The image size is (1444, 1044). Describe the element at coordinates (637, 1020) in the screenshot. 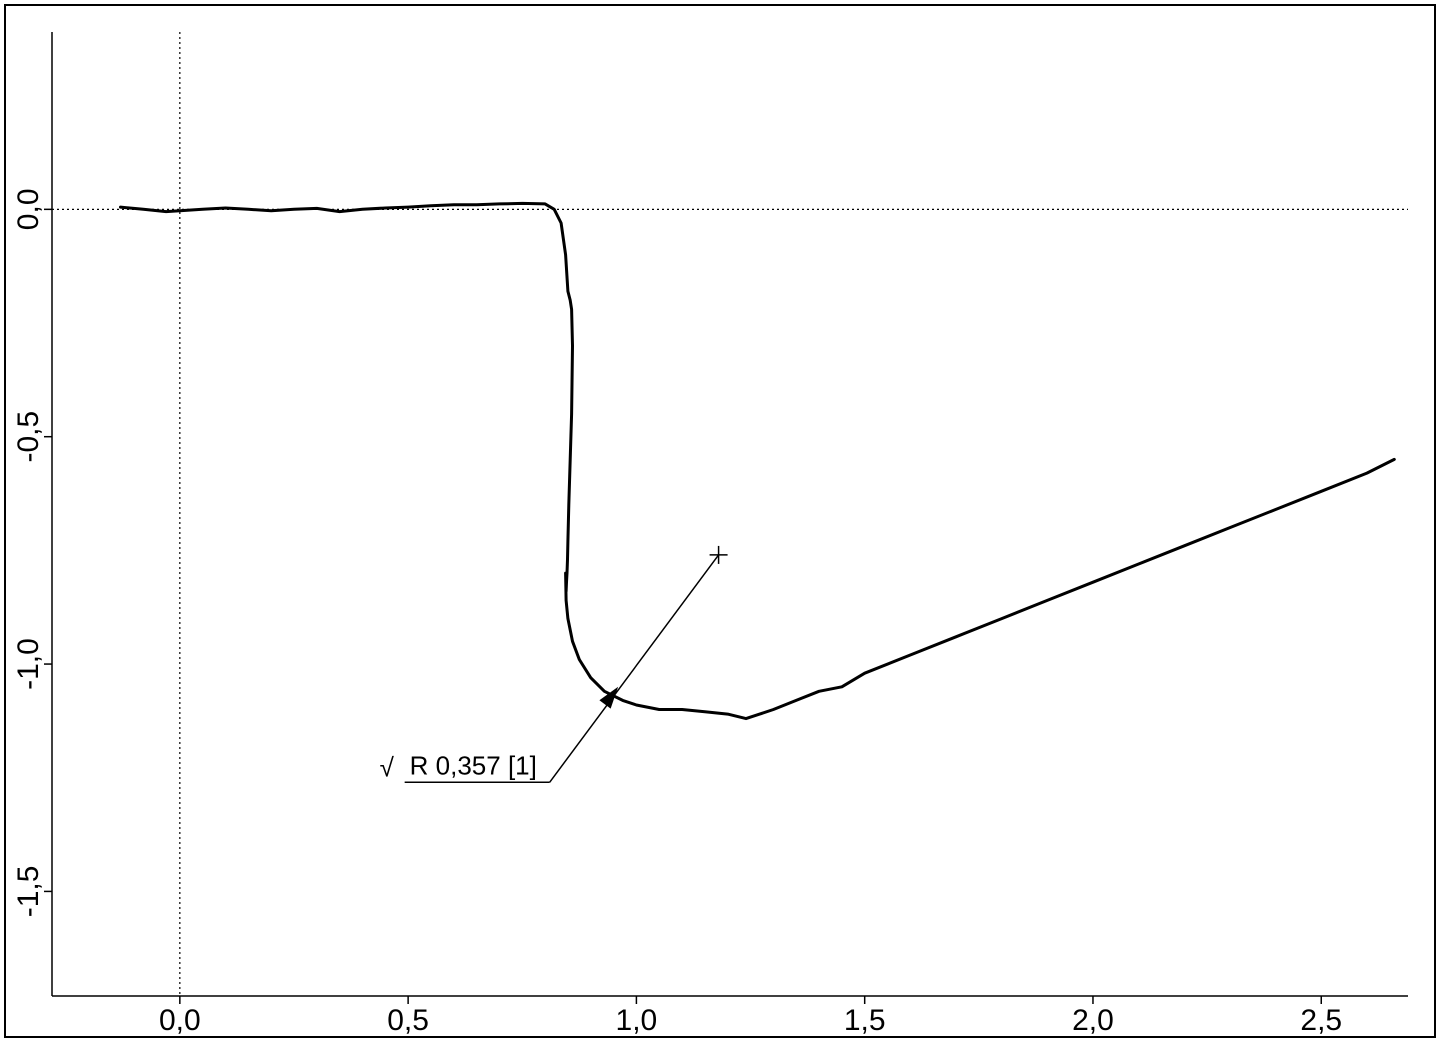

I see `x-tick-label: 1,0` at that location.